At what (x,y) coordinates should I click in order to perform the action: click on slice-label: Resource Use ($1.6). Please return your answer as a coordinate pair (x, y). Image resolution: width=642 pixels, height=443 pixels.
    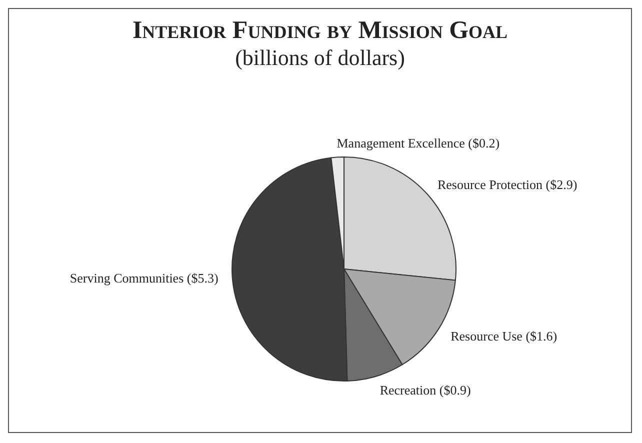
    Looking at the image, I should click on (504, 336).